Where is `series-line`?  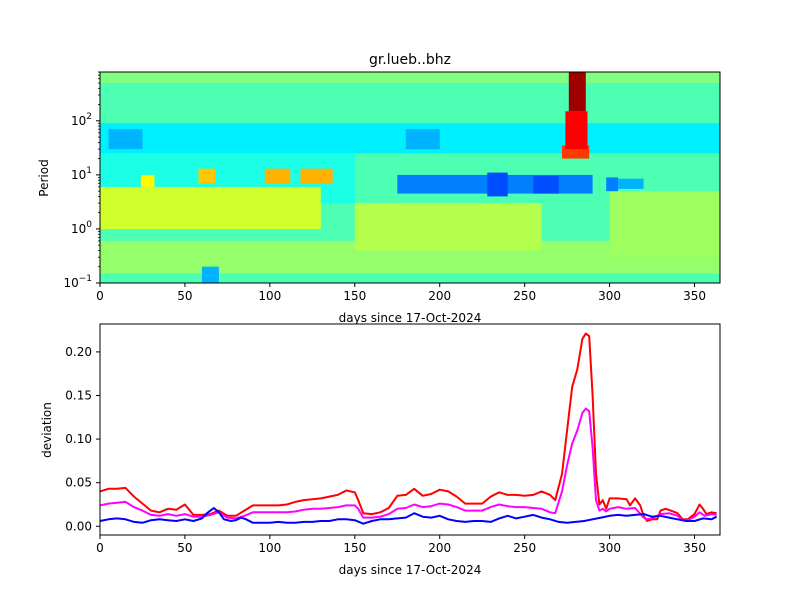 series-line is located at coordinates (408, 516).